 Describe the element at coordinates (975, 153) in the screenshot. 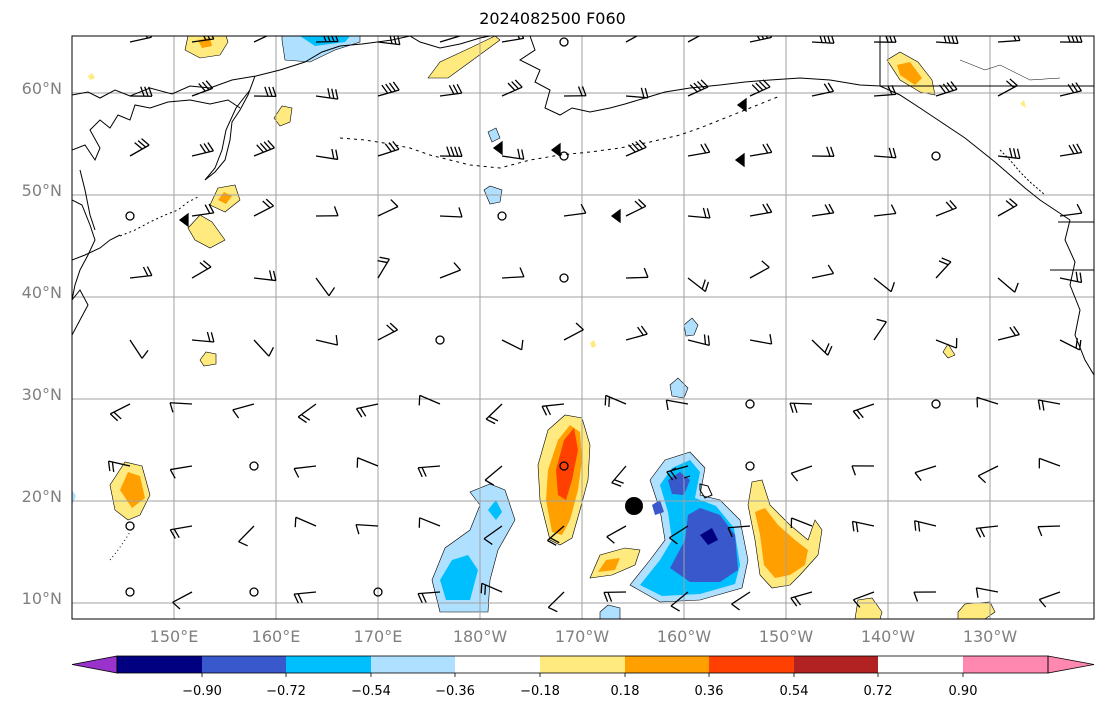

I see `coast-alaska-peninsula` at that location.